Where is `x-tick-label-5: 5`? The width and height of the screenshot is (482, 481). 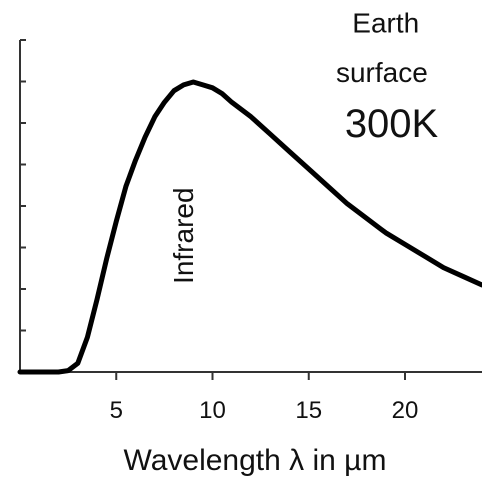
x-tick-label-5: 5 is located at coordinates (116, 410).